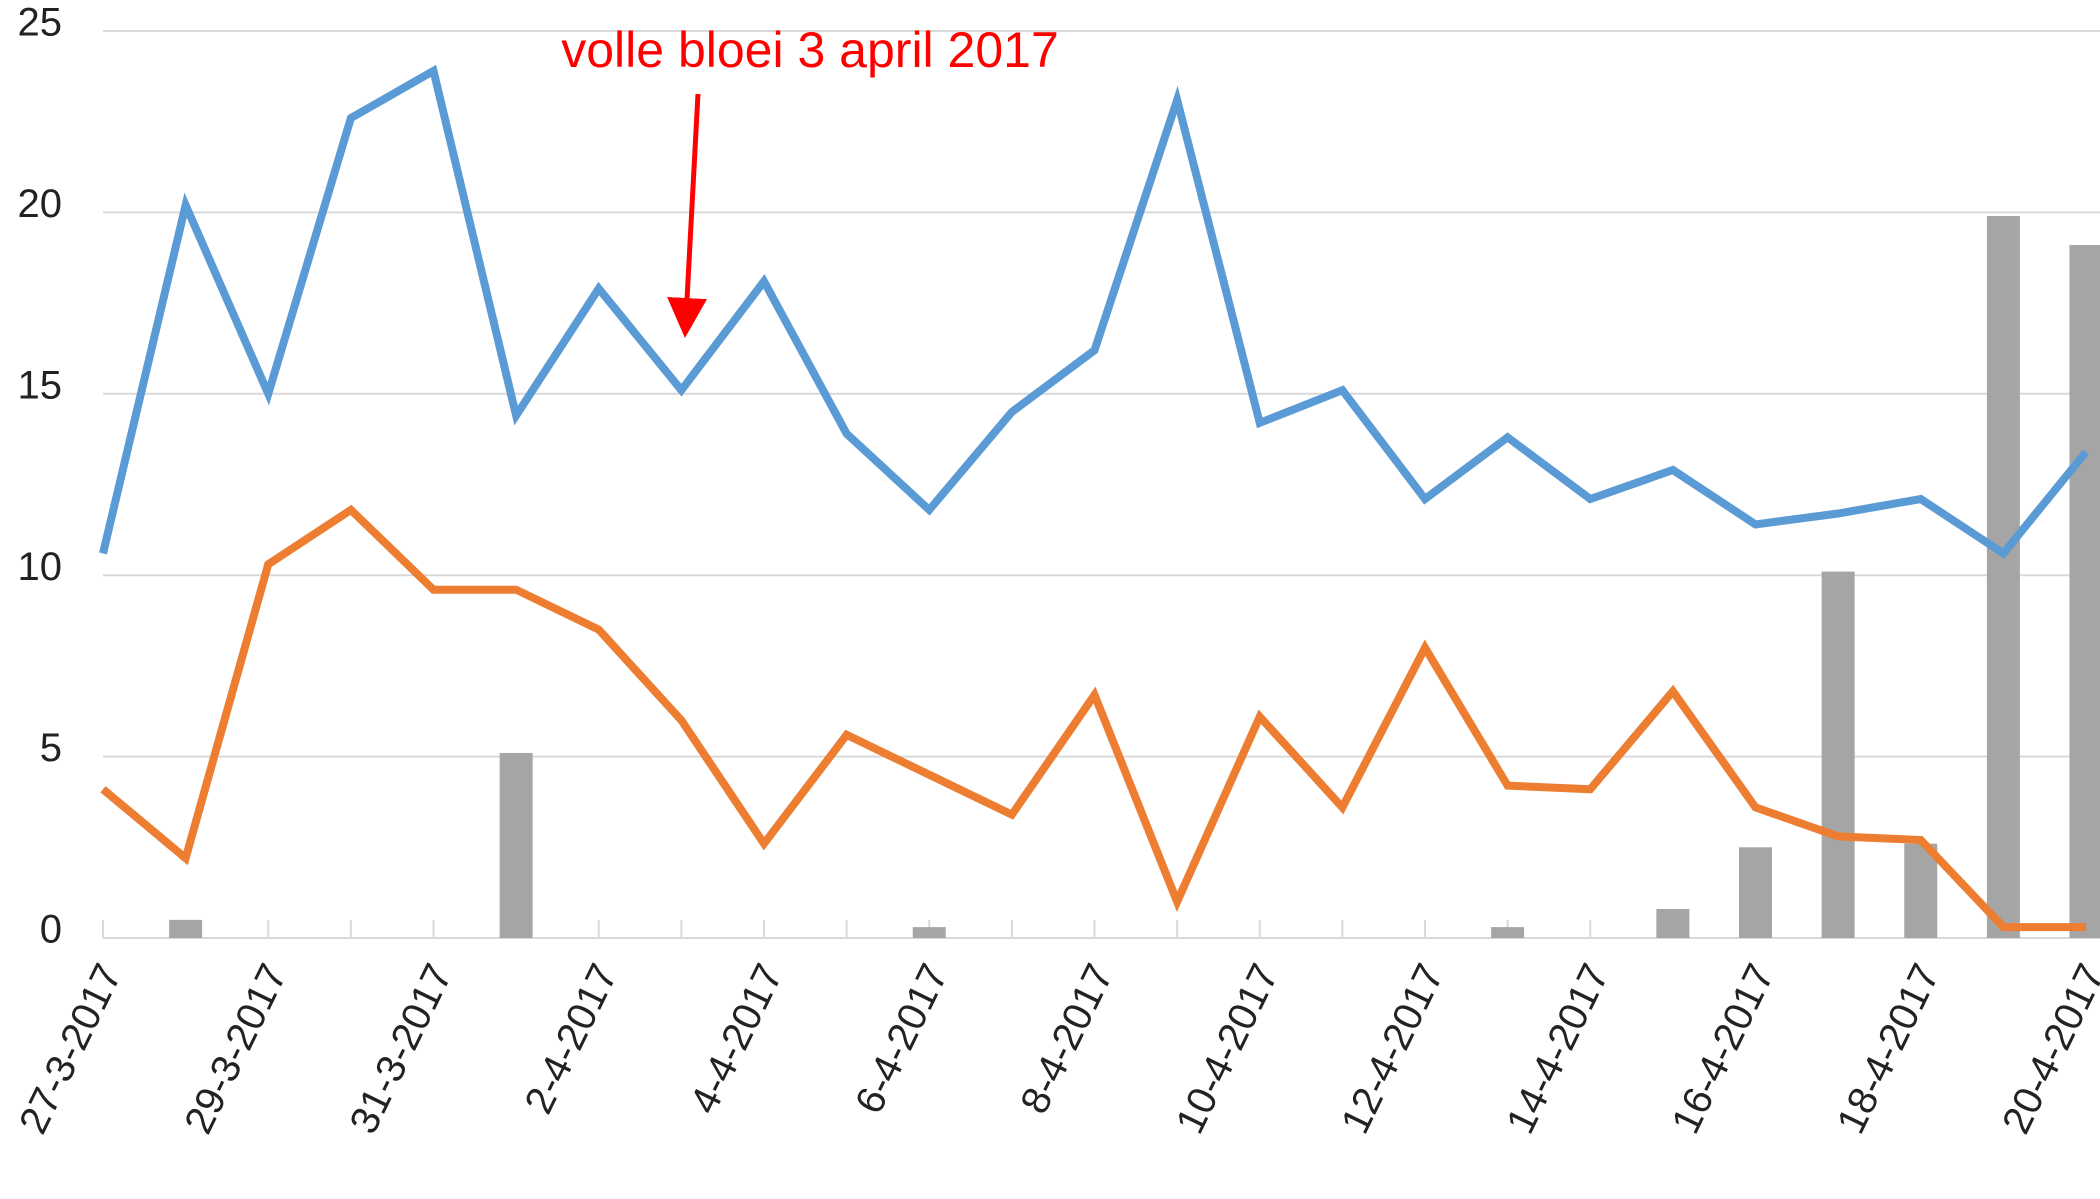  I want to click on x-tick-label: 2-4-2017, so click(572, 1038).